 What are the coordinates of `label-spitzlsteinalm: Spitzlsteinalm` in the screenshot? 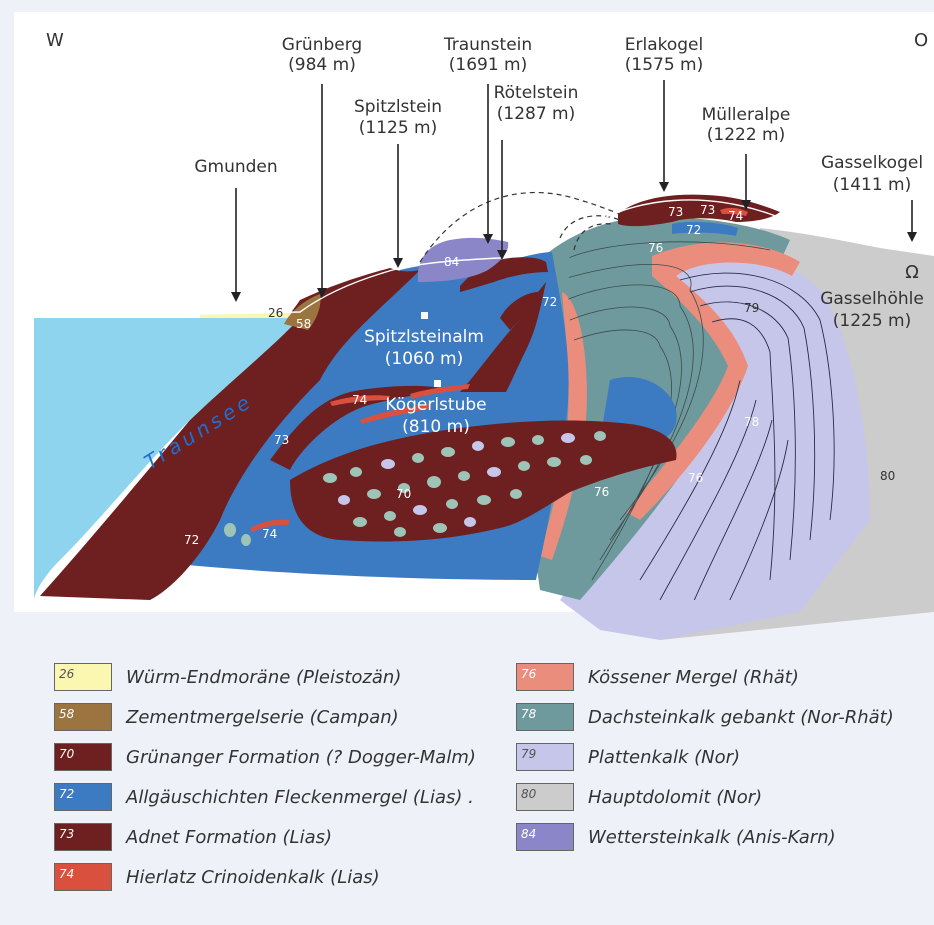 It's located at (424, 337).